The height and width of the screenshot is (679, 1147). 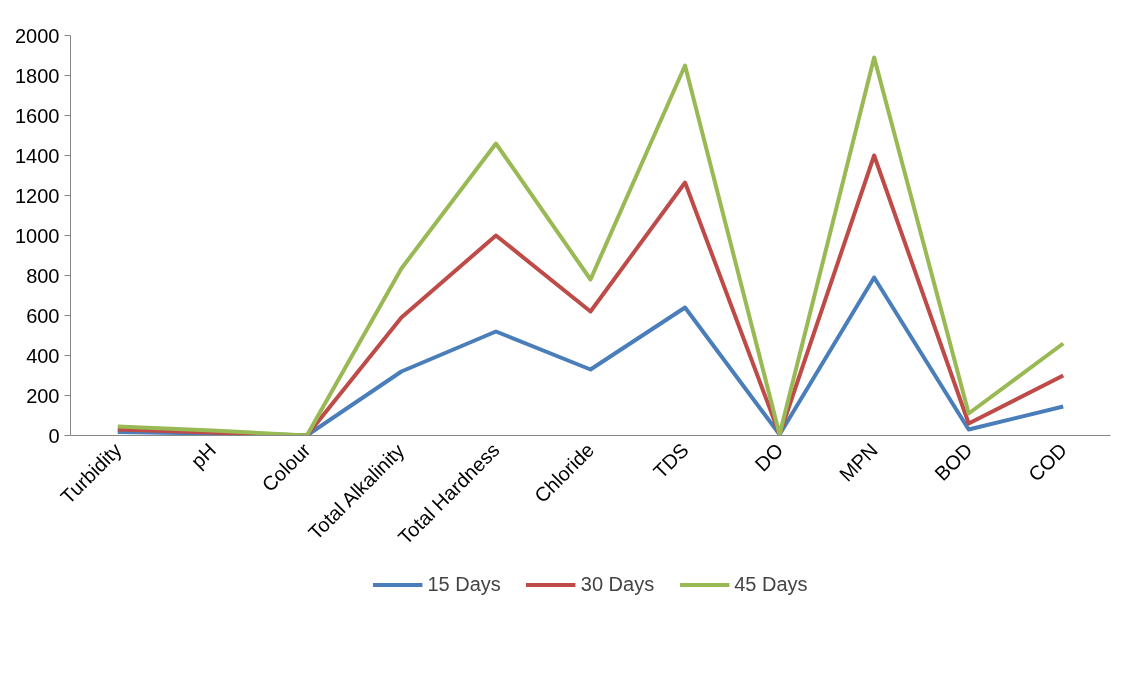 What do you see at coordinates (37, 155) in the screenshot?
I see `y-tick-label: 1400` at bounding box center [37, 155].